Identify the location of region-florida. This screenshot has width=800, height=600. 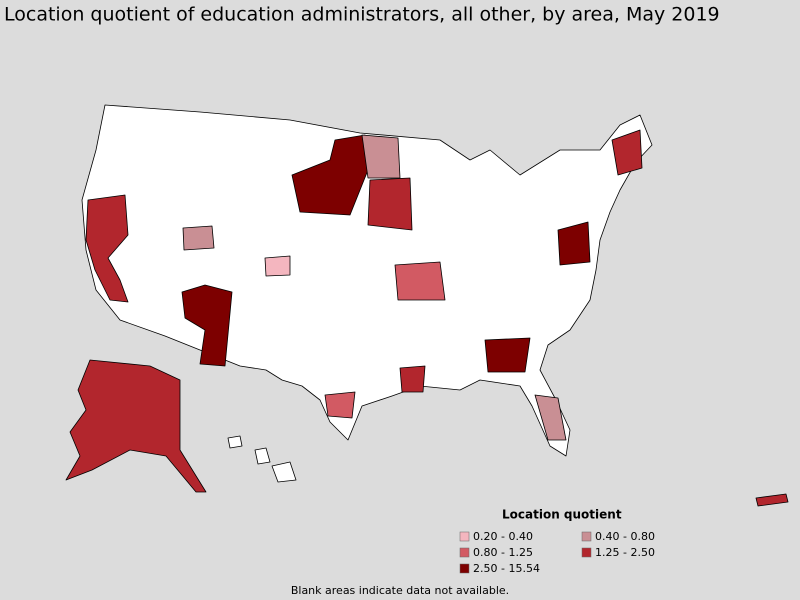
(550, 417).